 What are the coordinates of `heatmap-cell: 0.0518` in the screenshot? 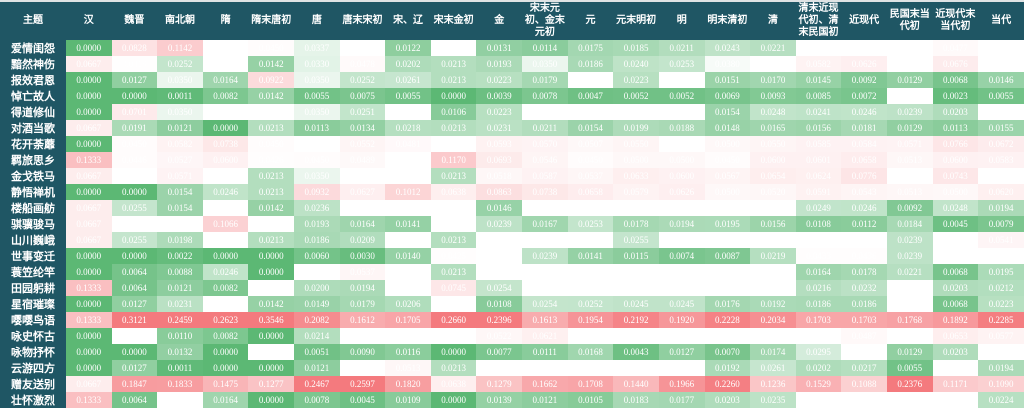 It's located at (499, 176).